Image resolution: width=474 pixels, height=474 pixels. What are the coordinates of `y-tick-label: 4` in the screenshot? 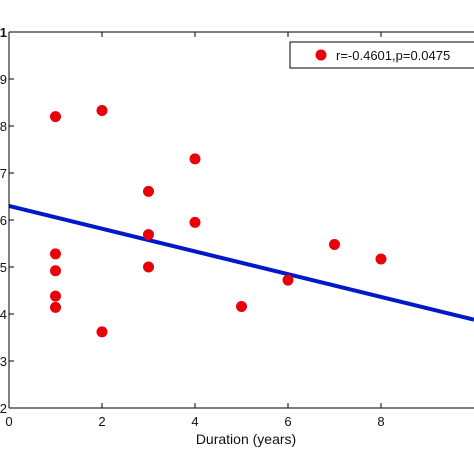 It's located at (3, 314).